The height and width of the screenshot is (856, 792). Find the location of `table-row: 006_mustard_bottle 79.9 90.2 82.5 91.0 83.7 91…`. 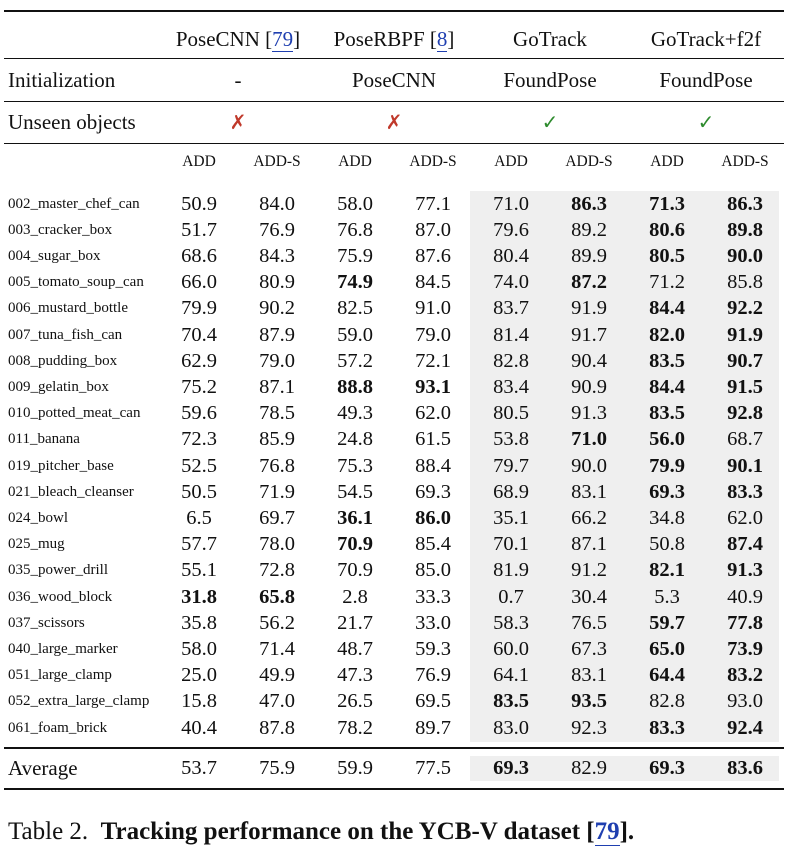

table-row: 006_mustard_bottle 79.9 90.2 82.5 91.0 83.7 91… is located at coordinates (394, 309).